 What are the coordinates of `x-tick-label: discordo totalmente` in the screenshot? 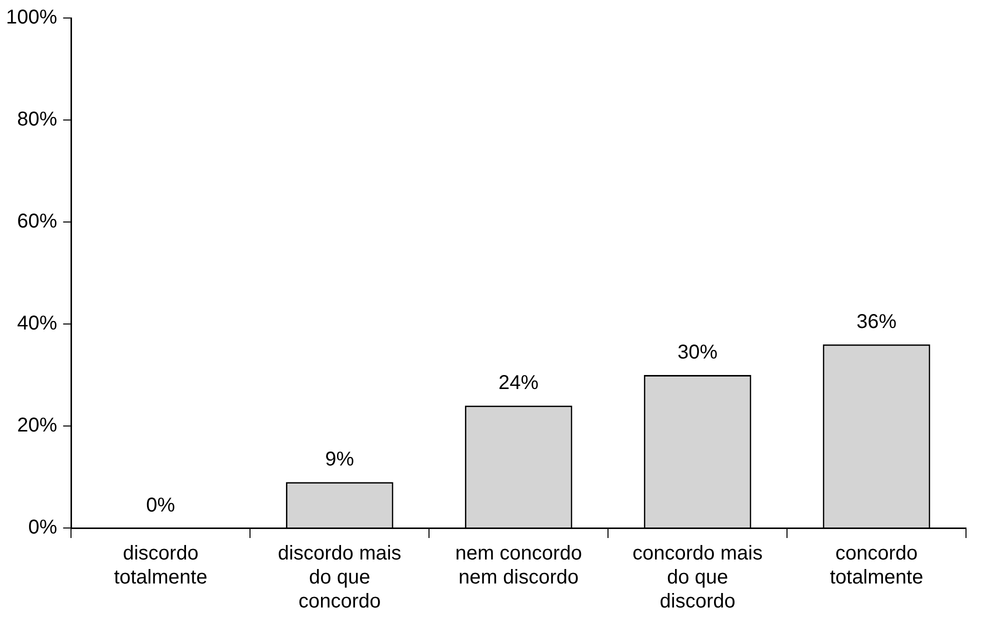 It's located at (161, 565).